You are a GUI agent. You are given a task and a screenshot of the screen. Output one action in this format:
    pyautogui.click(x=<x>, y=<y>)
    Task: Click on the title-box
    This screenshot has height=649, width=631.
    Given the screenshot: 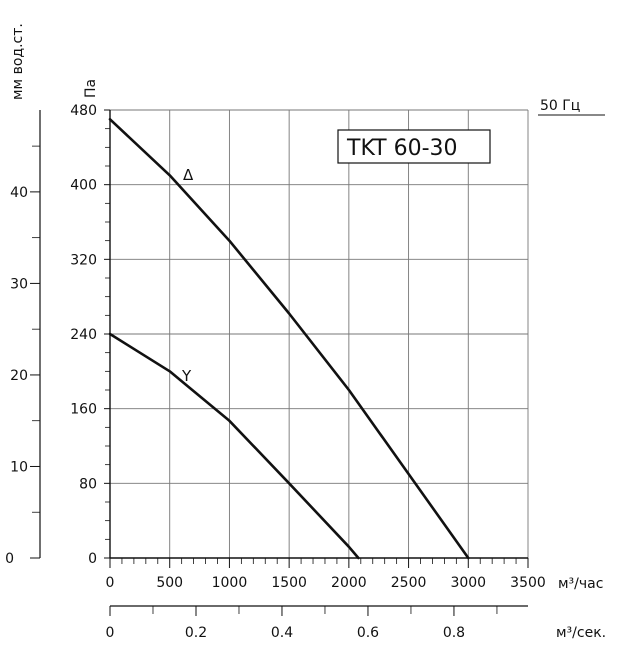 What is the action you would take?
    pyautogui.click(x=414, y=146)
    